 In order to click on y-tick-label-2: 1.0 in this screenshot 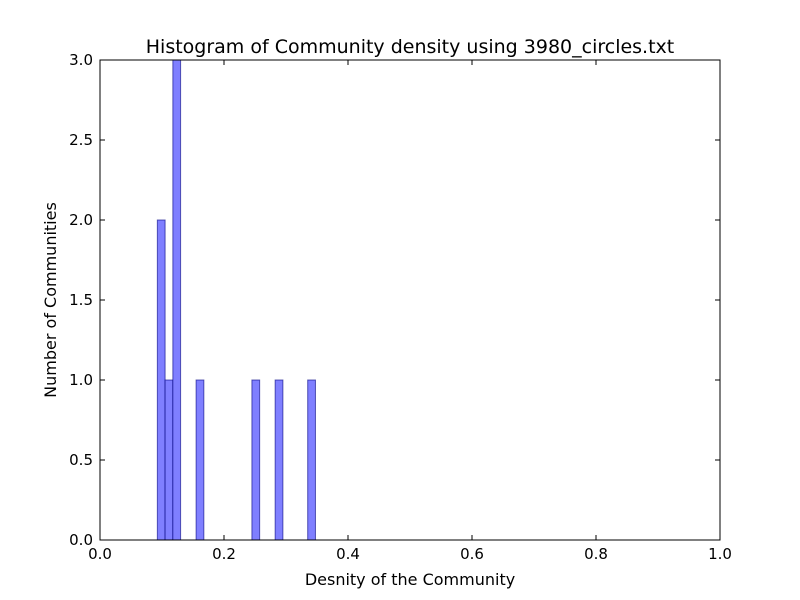, I will do `click(81, 380)`.